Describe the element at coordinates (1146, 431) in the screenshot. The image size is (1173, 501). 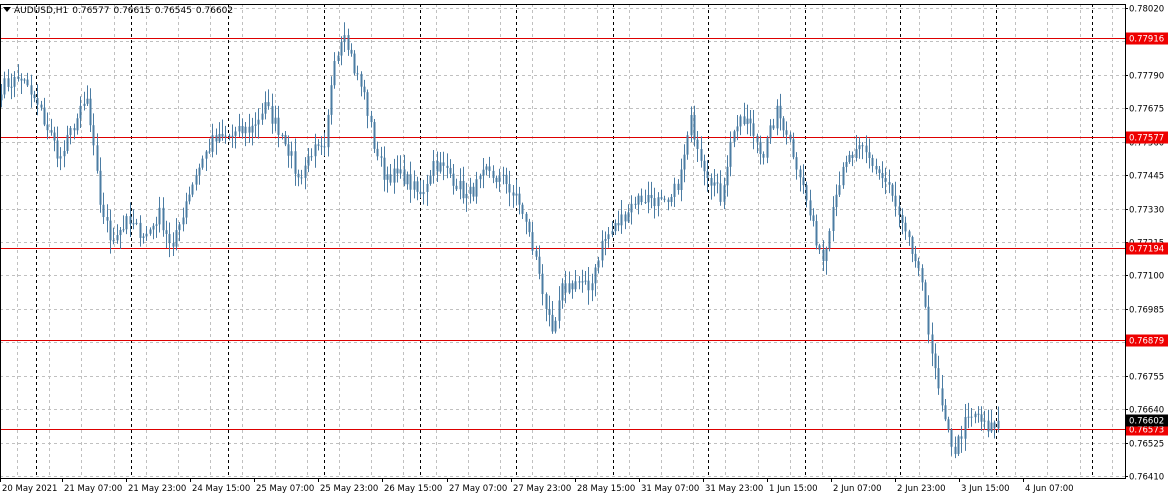
I see `level-label: 0.76573` at that location.